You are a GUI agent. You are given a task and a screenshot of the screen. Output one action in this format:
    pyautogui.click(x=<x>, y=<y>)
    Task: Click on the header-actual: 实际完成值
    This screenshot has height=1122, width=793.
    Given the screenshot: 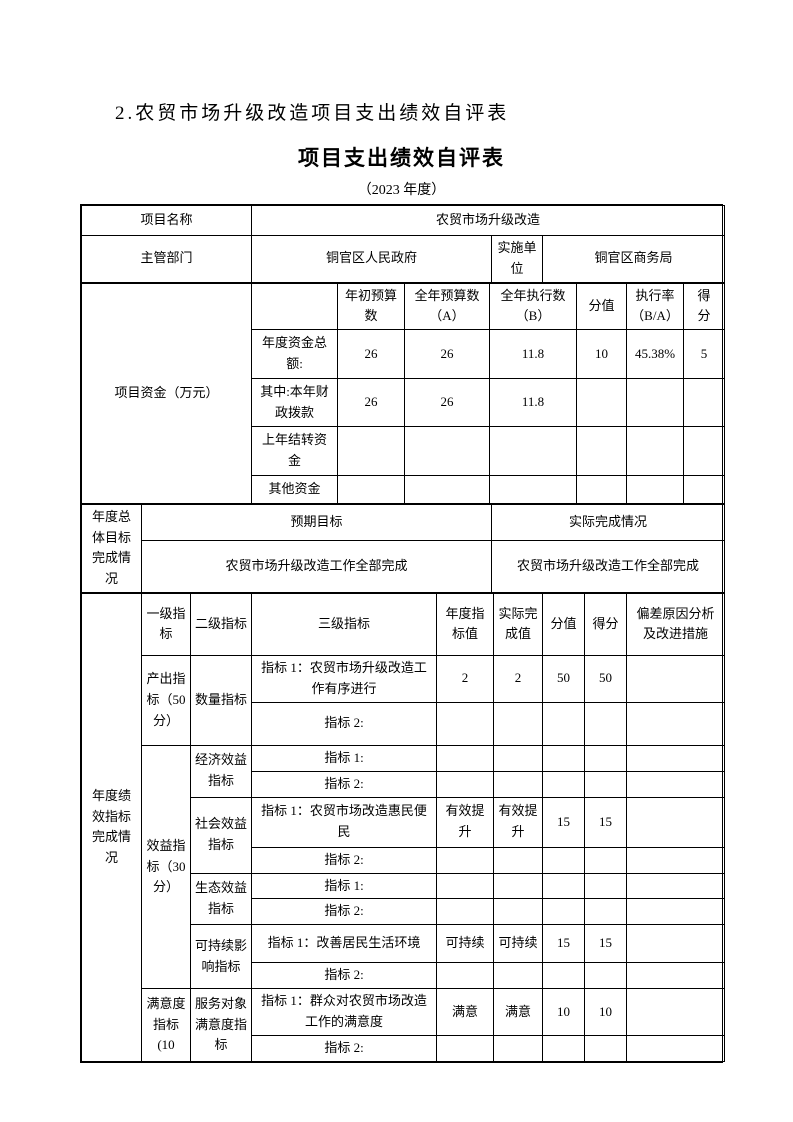 What is the action you would take?
    pyautogui.click(x=518, y=624)
    